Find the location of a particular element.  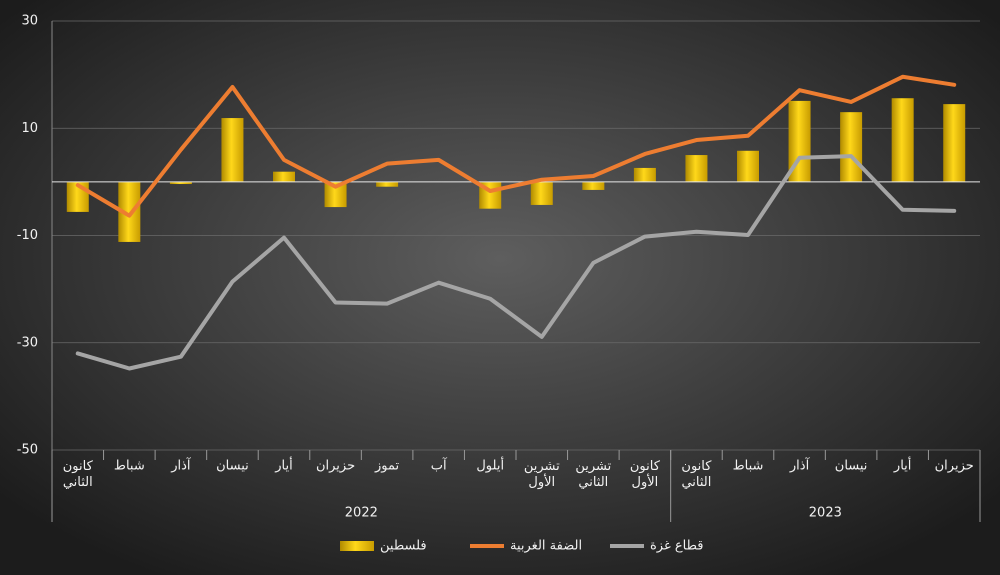

legend-label: الضفة الغربية is located at coordinates (546, 546).